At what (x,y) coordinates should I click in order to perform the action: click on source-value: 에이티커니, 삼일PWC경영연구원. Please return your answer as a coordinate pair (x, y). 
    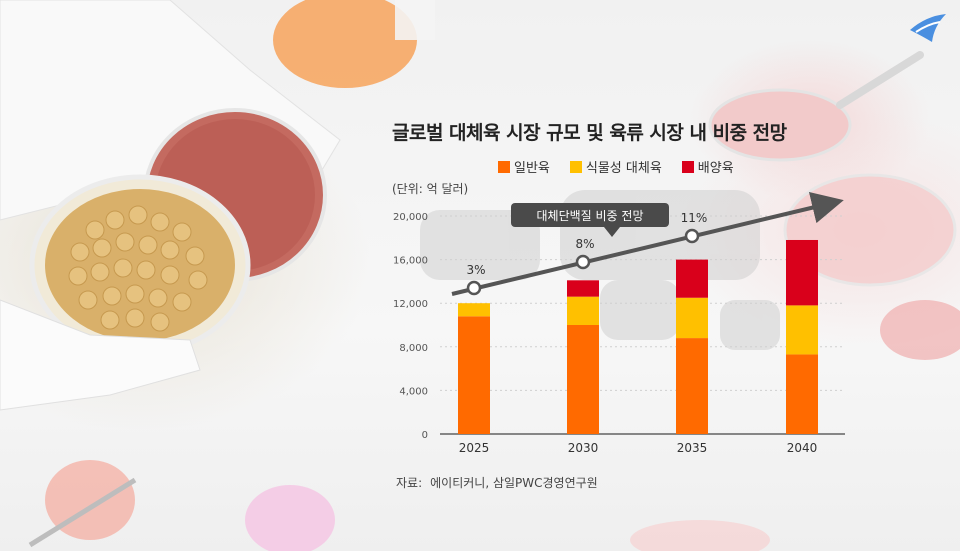
    Looking at the image, I should click on (514, 483).